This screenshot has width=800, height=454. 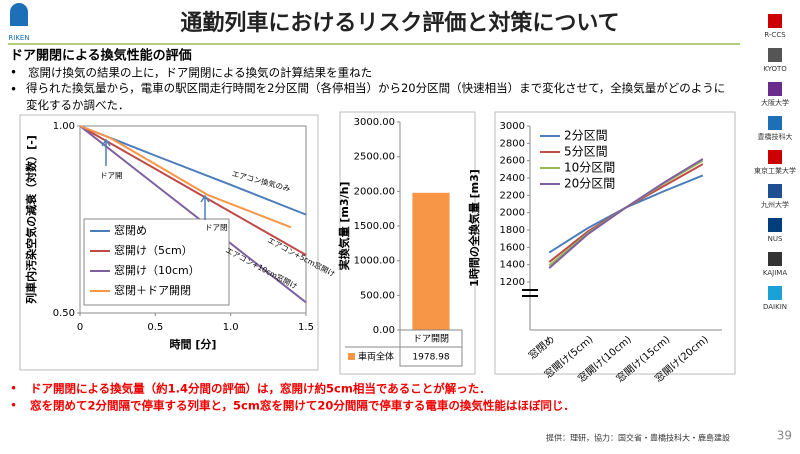 What do you see at coordinates (512, 230) in the screenshot?
I see `y-tick-label: 1800` at bounding box center [512, 230].